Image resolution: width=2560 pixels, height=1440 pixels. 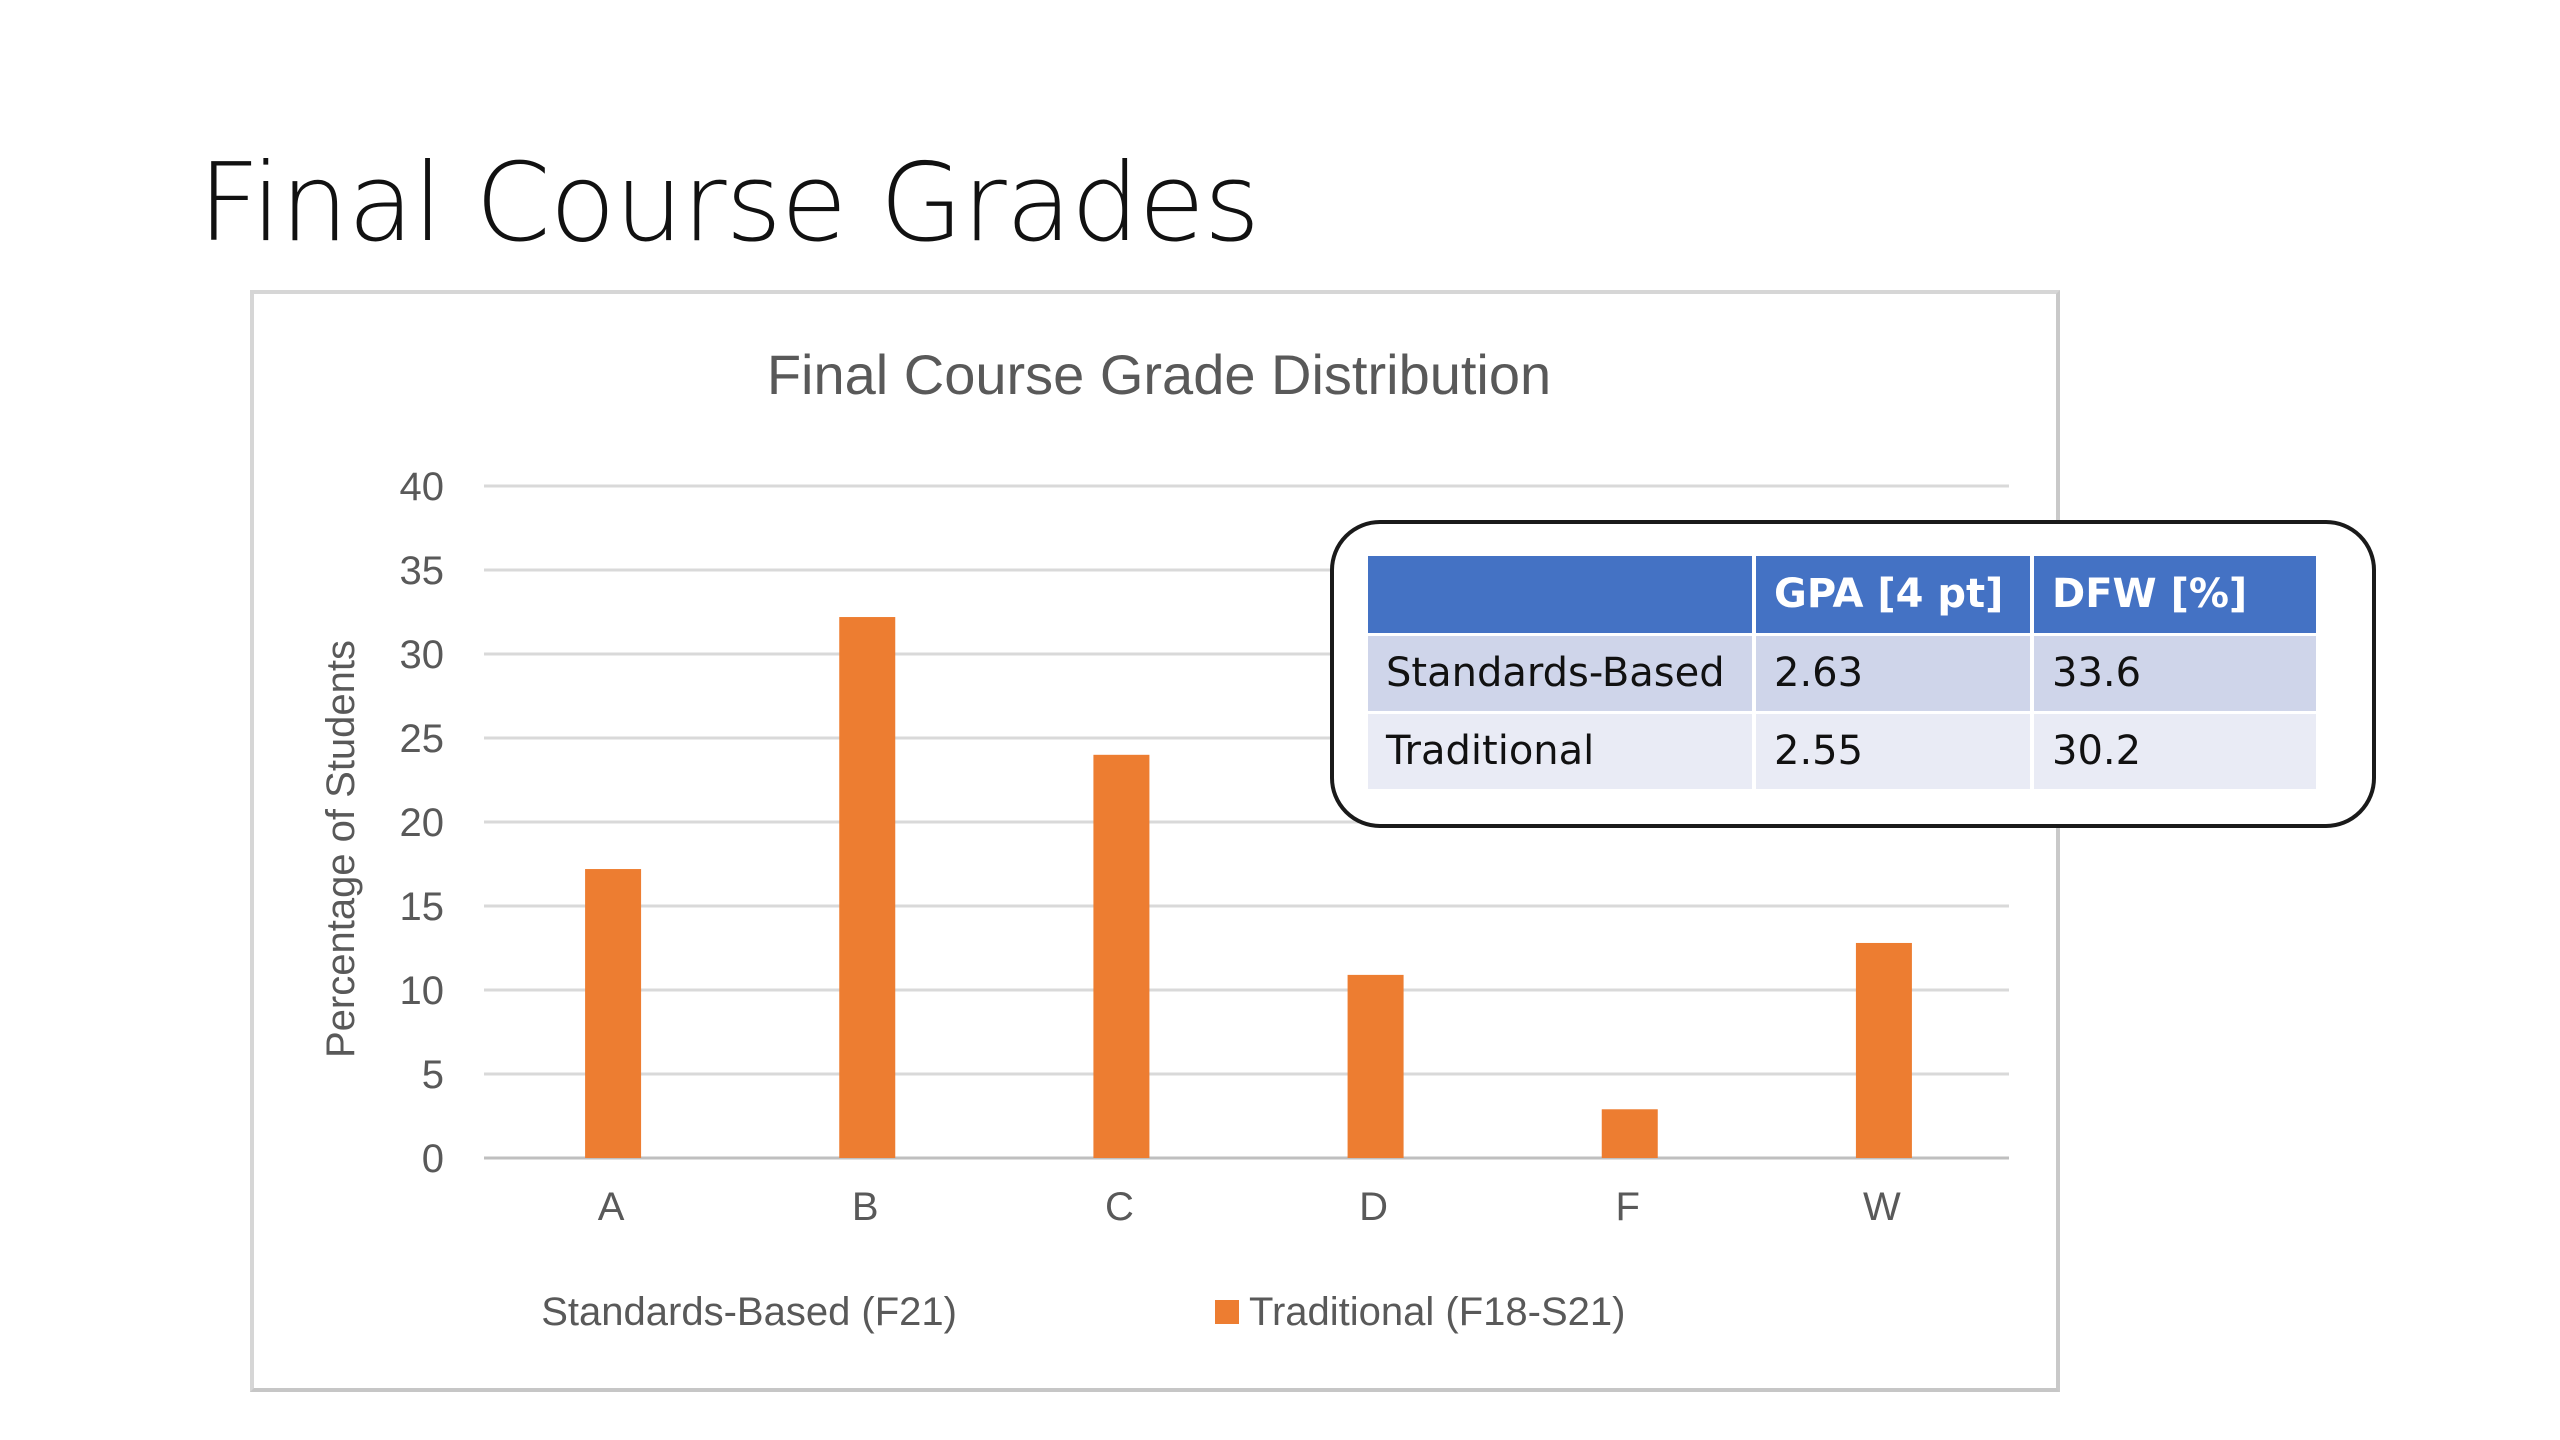 I want to click on stats-cell-group: Traditional, so click(x=1562, y=752).